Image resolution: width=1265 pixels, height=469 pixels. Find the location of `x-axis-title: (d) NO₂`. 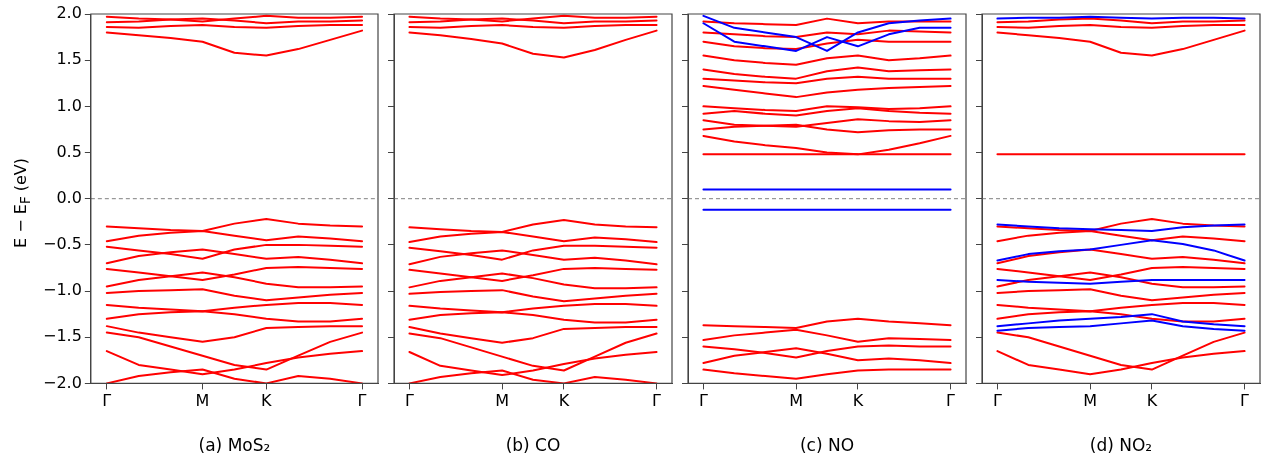

x-axis-title: (d) NO₂ is located at coordinates (1121, 445).